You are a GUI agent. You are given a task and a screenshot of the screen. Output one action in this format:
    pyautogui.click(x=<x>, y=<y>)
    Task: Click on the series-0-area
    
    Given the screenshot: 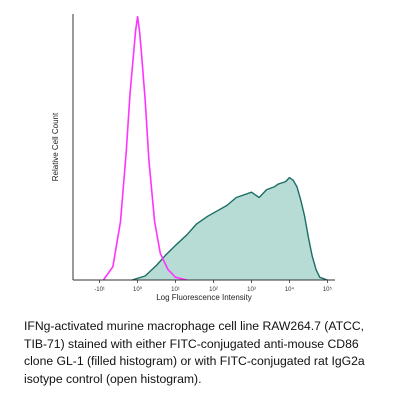 What is the action you would take?
    pyautogui.click(x=229, y=228)
    